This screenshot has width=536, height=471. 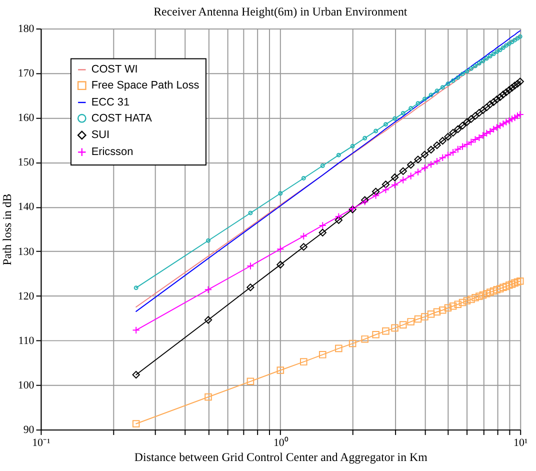 I want to click on y-tick-label: 100, so click(x=26, y=385).